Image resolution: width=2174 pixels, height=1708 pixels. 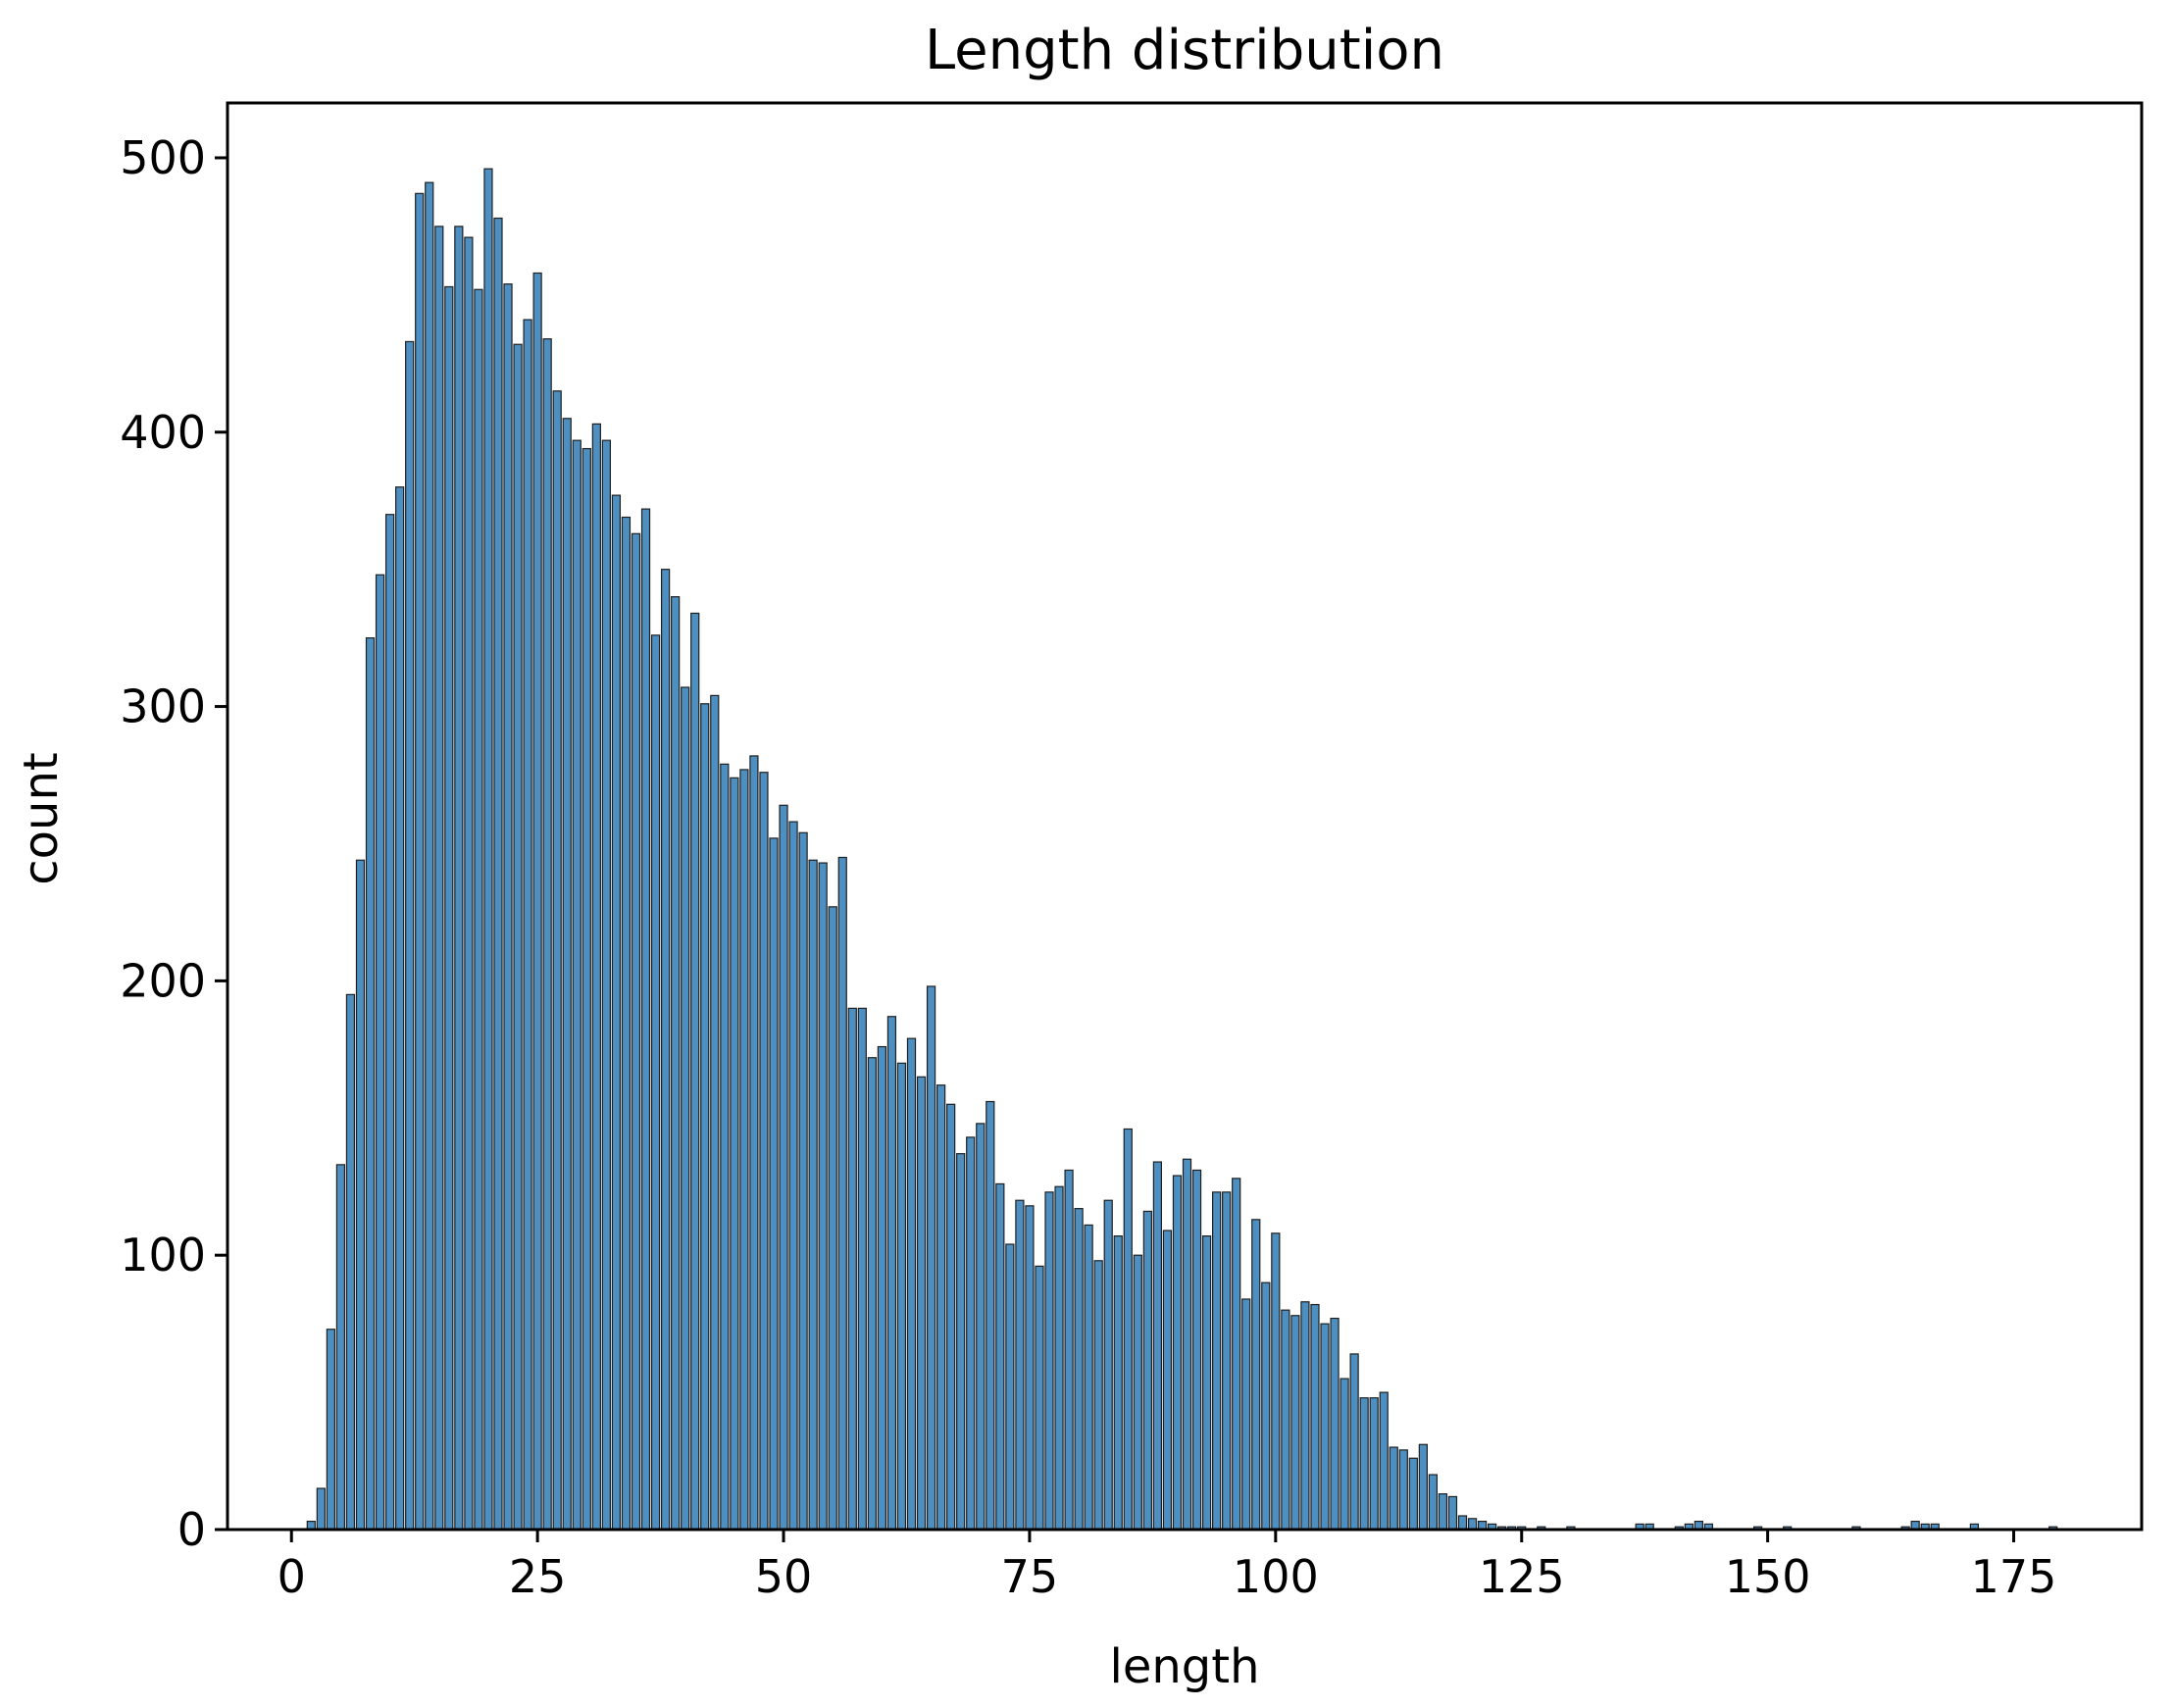 I want to click on y-tick-label: 100, so click(x=163, y=1255).